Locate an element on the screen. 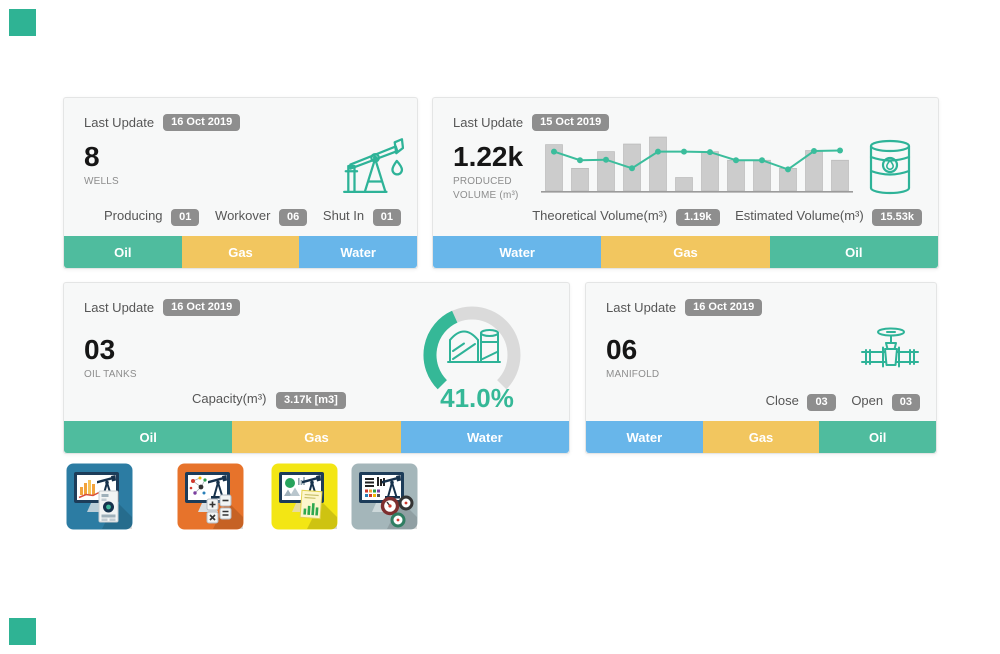 This screenshot has height=654, width=1000. app-icon-charts-report is located at coordinates (304, 496).